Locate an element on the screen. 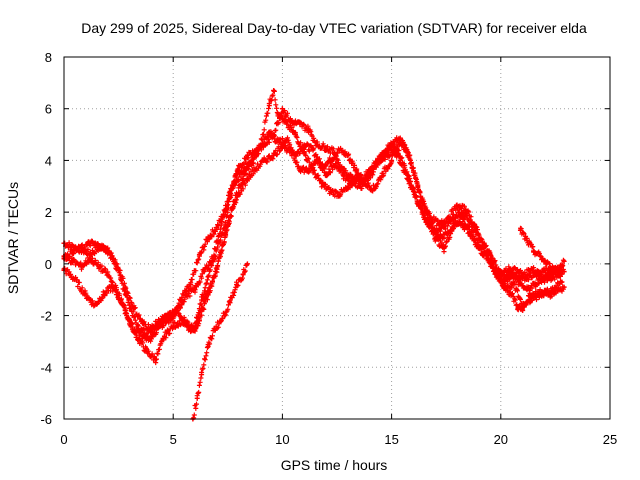 This screenshot has height=480, width=640. y-tick-label: 8 is located at coordinates (48, 57).